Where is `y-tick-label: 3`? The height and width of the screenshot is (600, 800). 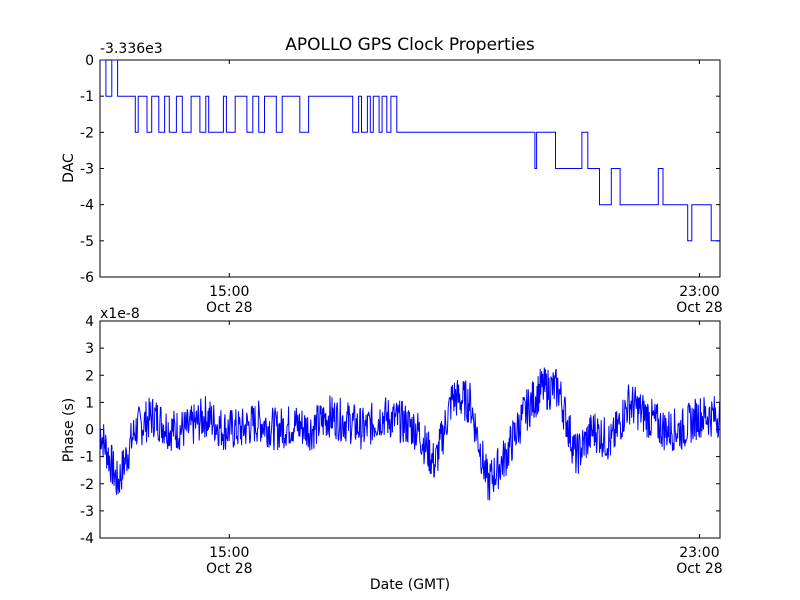
y-tick-label: 3 is located at coordinates (89, 349).